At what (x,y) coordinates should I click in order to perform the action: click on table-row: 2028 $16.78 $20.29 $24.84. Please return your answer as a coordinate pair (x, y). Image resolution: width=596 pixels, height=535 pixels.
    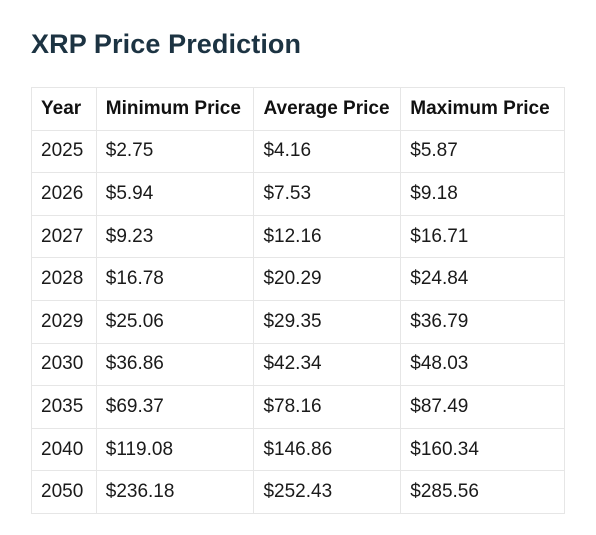
    Looking at the image, I should click on (298, 279).